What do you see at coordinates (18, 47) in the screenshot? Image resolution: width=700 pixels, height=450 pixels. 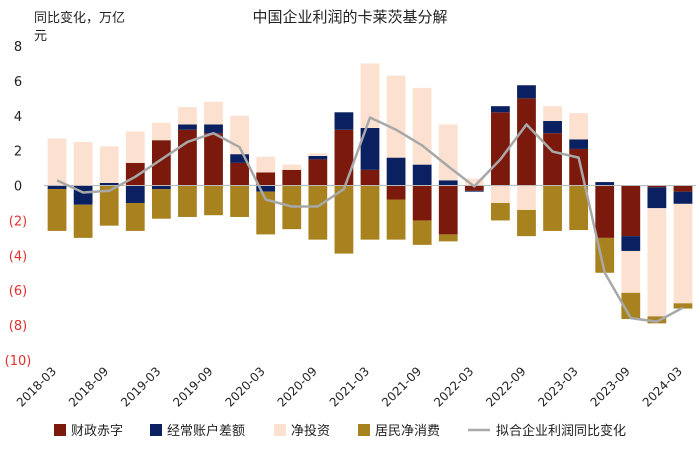 I see `y-tick-label: 8` at bounding box center [18, 47].